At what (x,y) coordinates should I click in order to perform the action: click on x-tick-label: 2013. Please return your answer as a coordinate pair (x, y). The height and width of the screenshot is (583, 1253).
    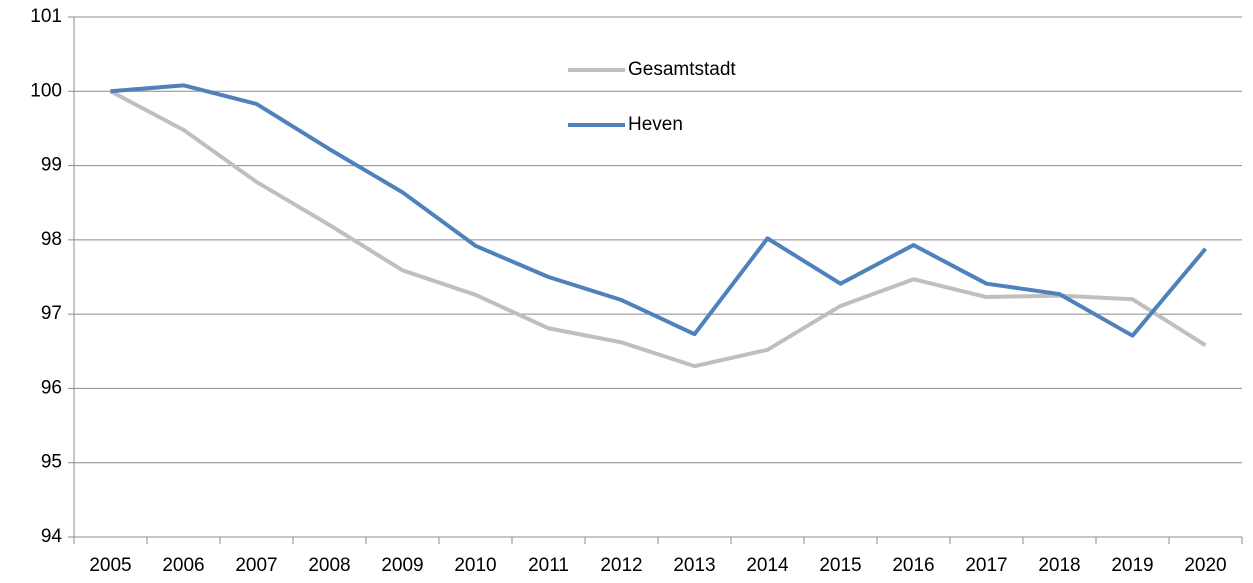
    Looking at the image, I should click on (694, 565).